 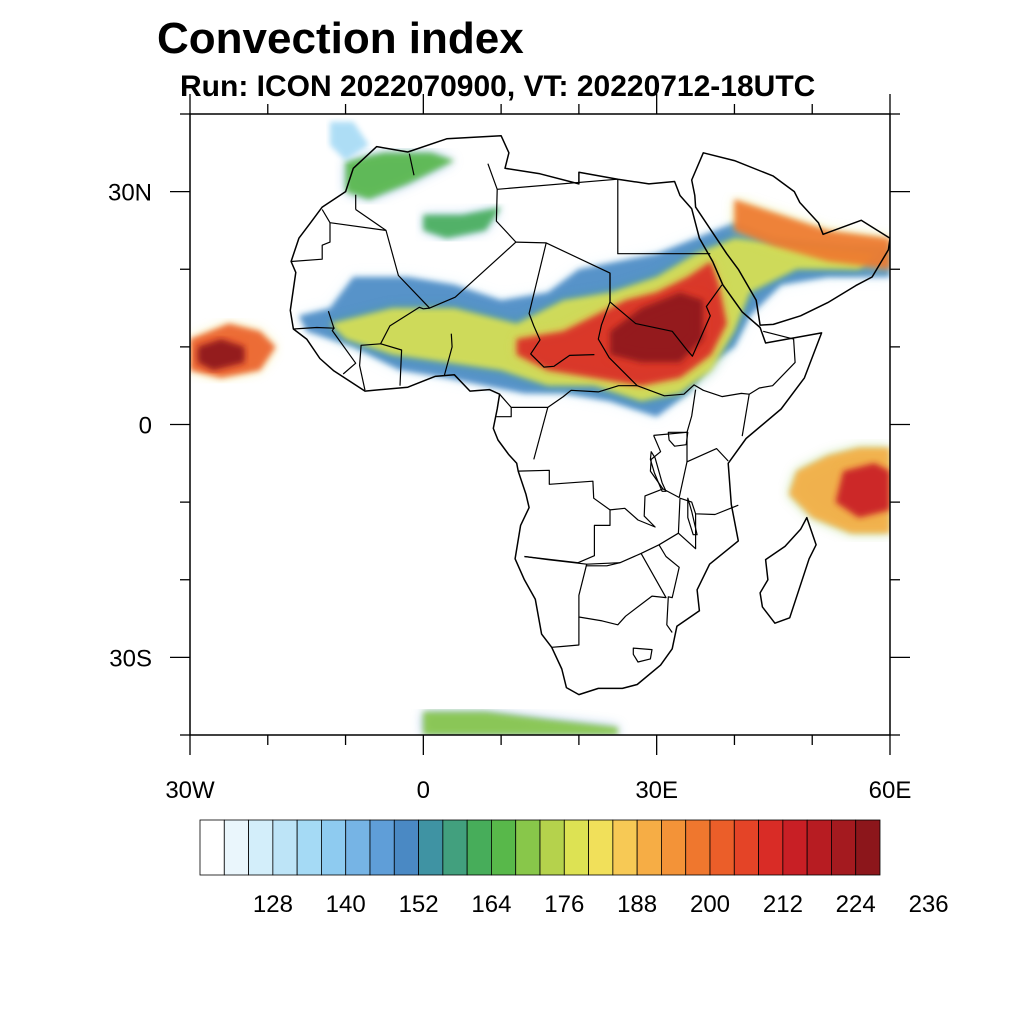 What do you see at coordinates (491, 904) in the screenshot?
I see `colorbar-label: 164` at bounding box center [491, 904].